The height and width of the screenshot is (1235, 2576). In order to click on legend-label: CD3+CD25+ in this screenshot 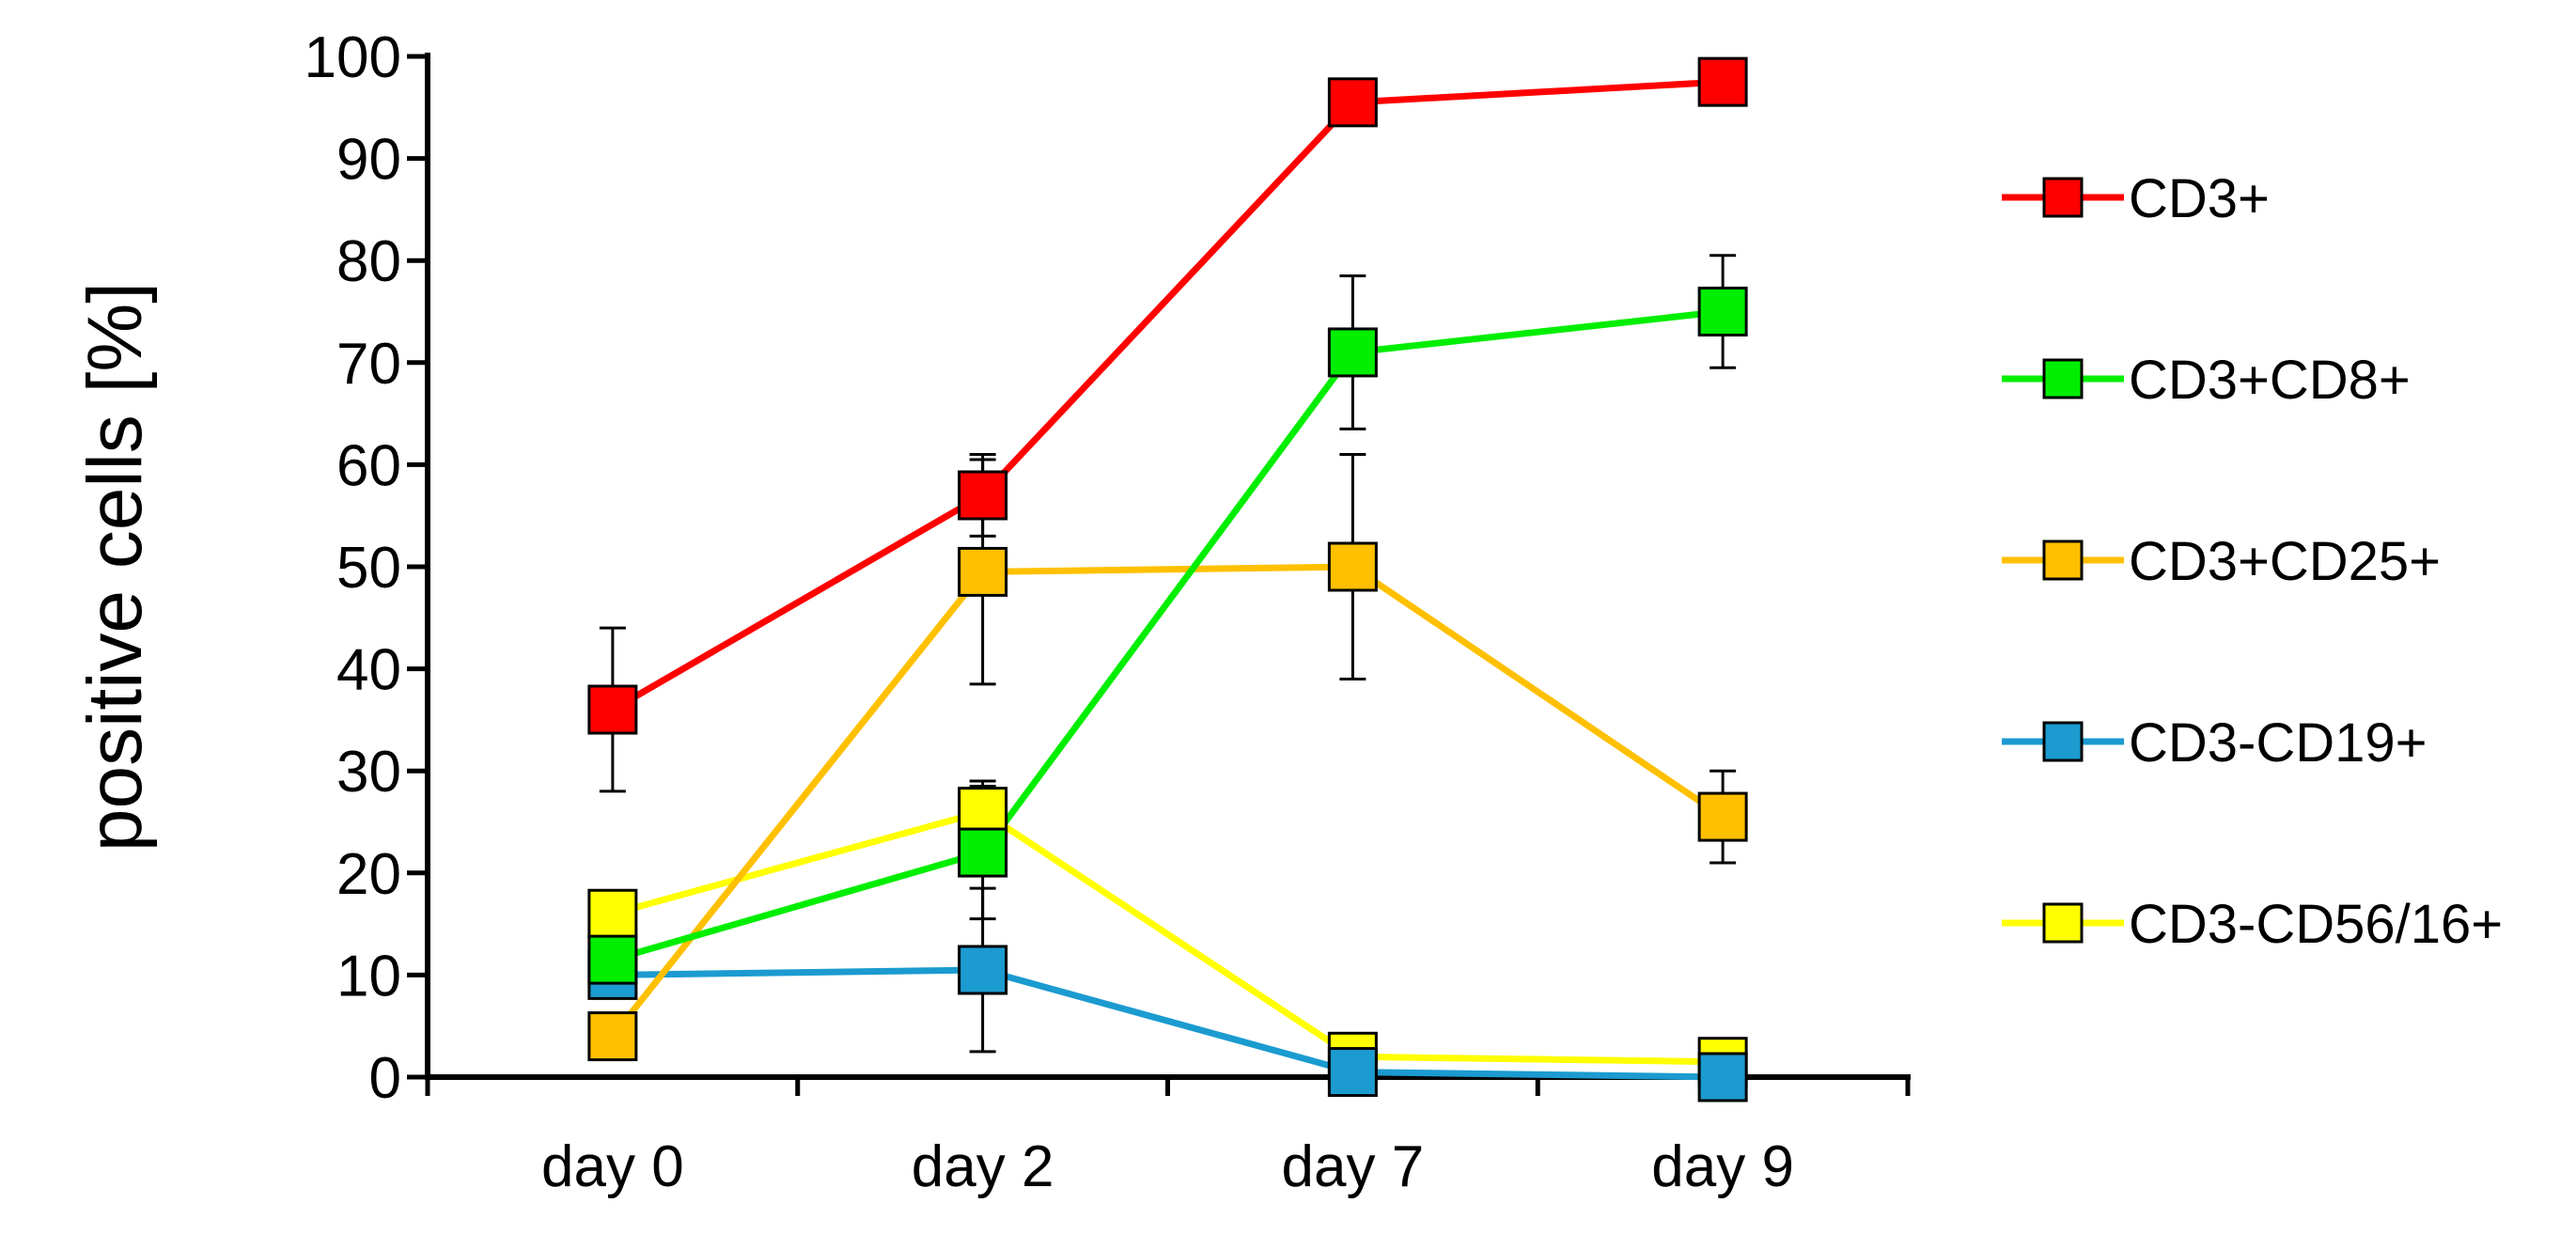, I will do `click(2285, 561)`.